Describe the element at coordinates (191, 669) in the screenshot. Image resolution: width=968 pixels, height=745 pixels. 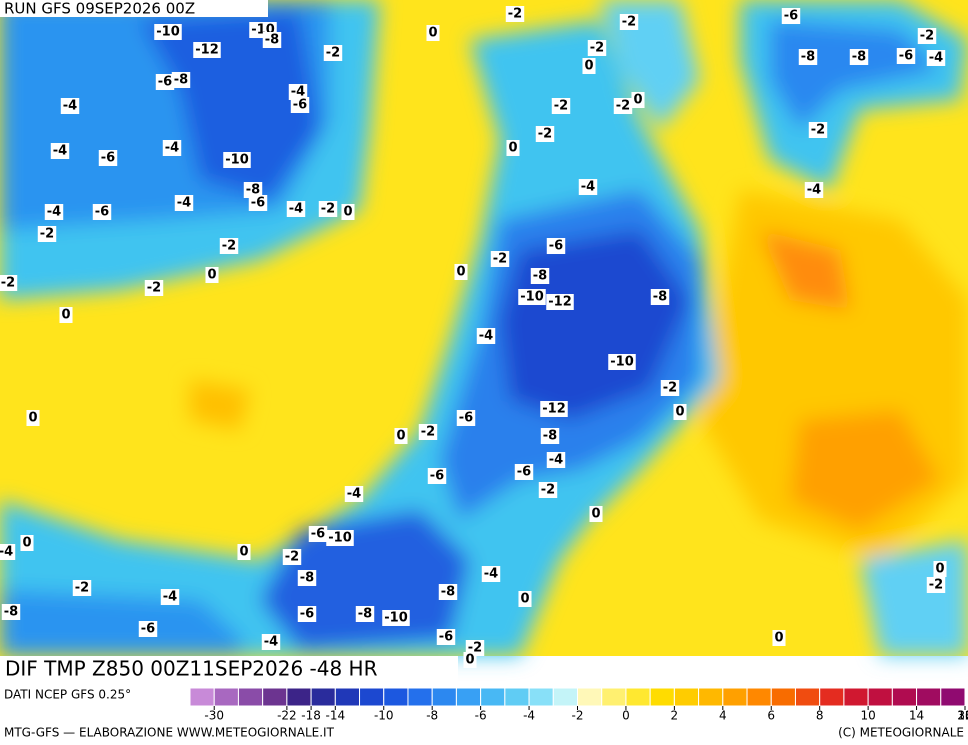
I see `map-title: DIF TMP Z850 00Z11SEP2026 -48 HR` at that location.